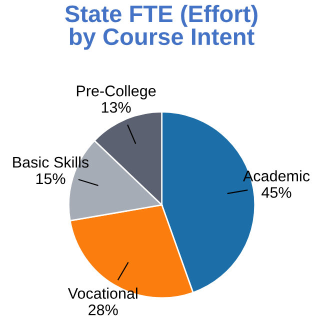  I want to click on data-label: 45%, so click(277, 192).